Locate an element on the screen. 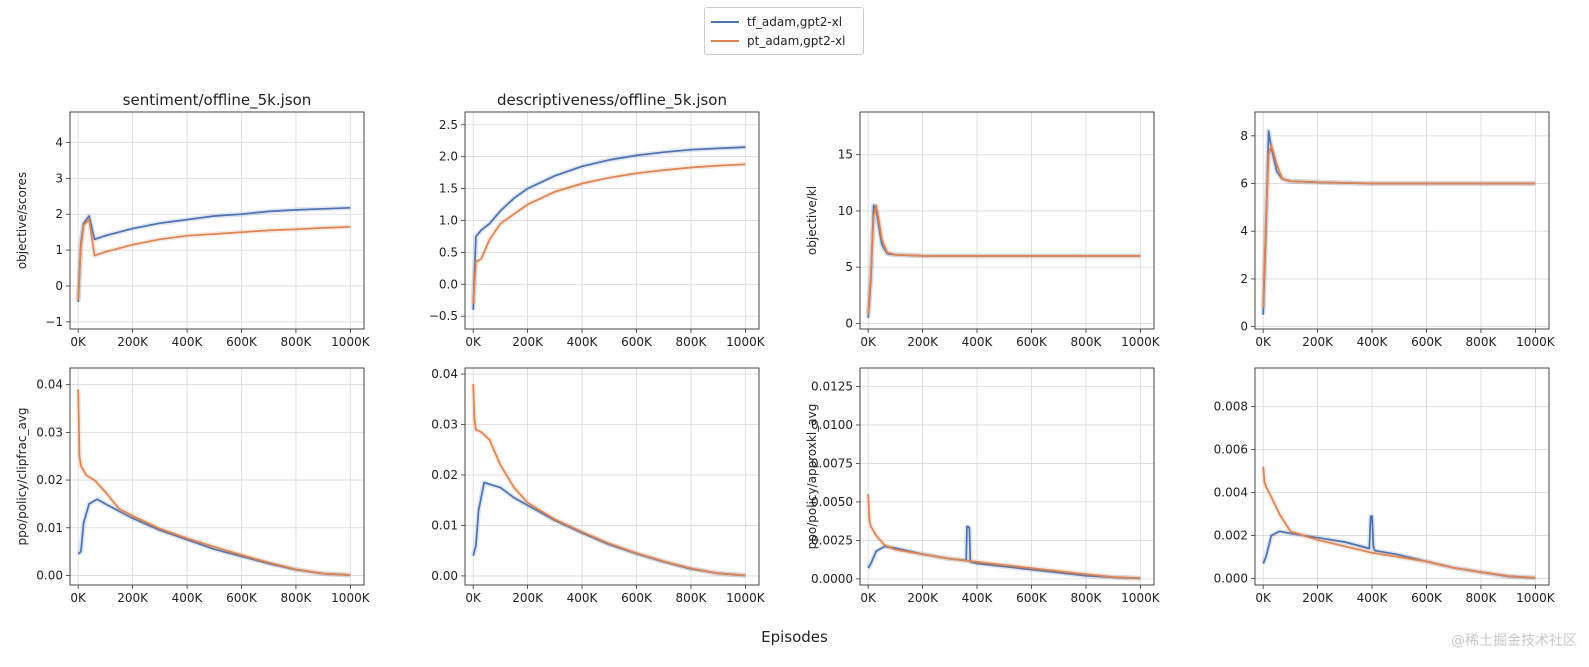  y-tick-label: 6 is located at coordinates (1244, 184).